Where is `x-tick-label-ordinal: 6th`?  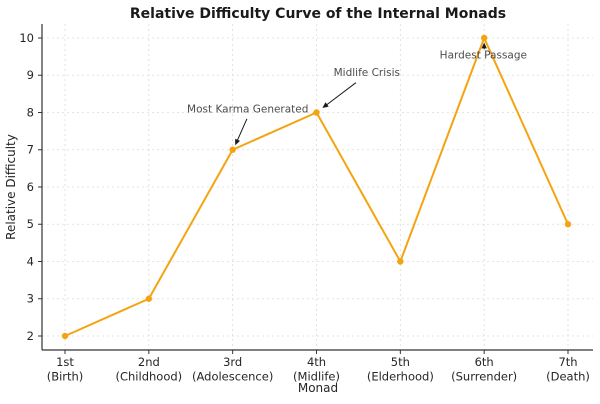 x-tick-label-ordinal: 6th is located at coordinates (484, 362).